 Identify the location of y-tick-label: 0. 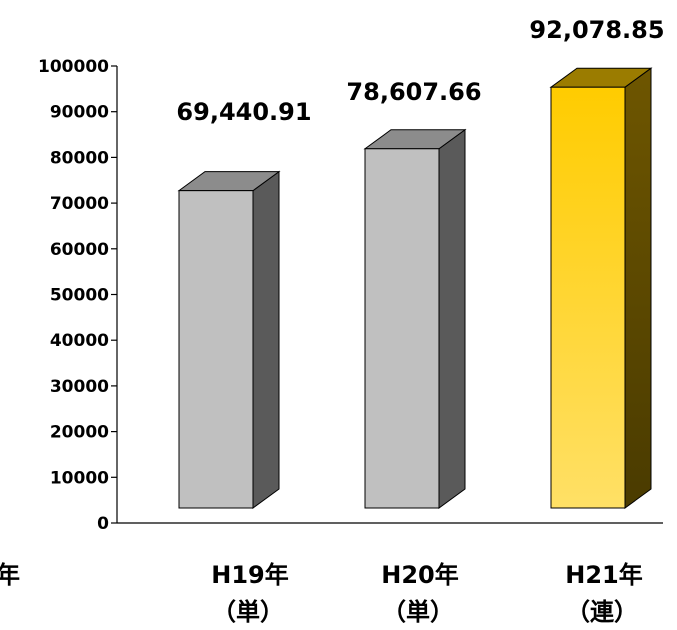
(103, 524).